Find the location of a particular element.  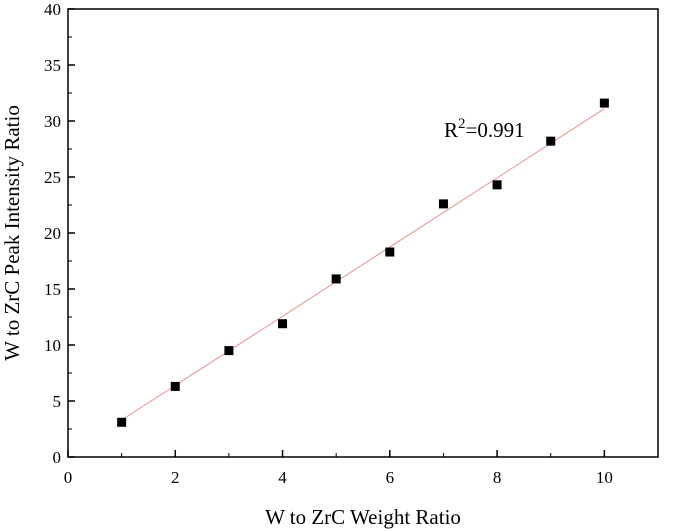

x-tick-label: 0 is located at coordinates (68, 477).